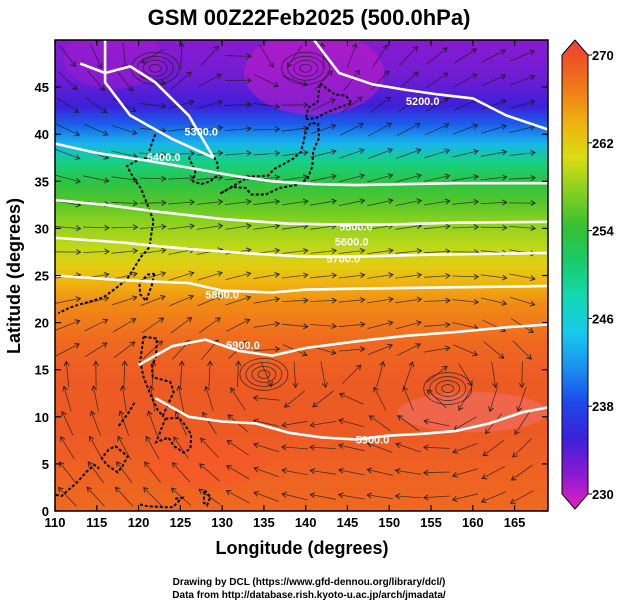 The width and height of the screenshot is (619, 605). What do you see at coordinates (201, 132) in the screenshot?
I see `contour-label: 5300.0` at bounding box center [201, 132].